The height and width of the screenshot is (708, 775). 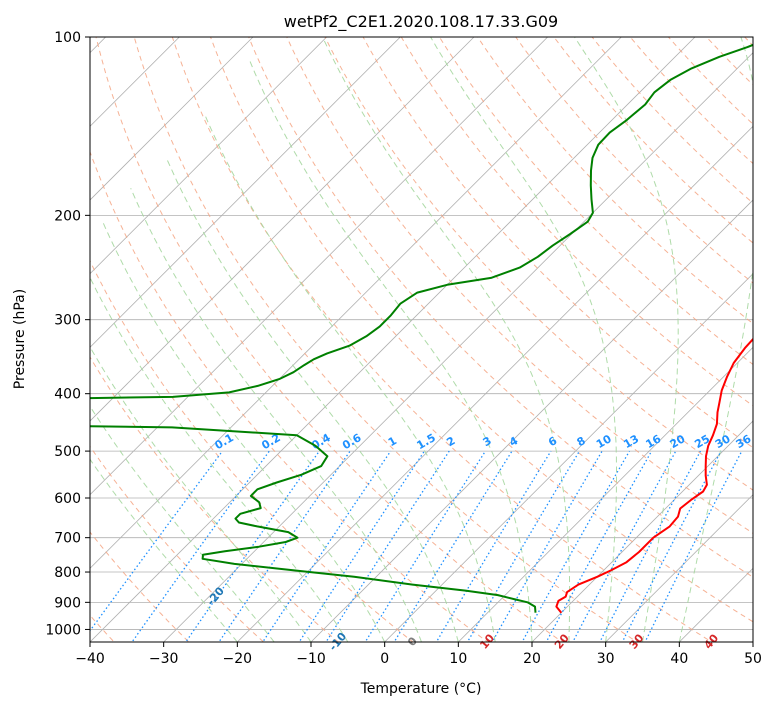 I want to click on y-tick-label: 900, so click(x=67, y=603).